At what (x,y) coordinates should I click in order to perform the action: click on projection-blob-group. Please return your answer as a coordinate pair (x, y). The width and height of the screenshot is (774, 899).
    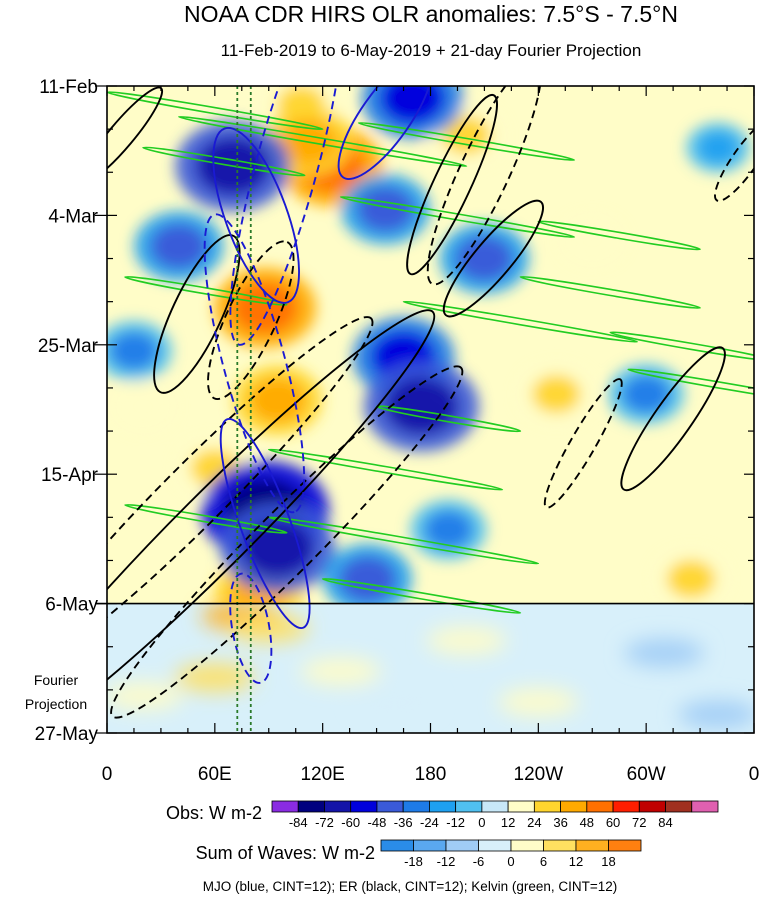
    Looking at the image, I should click on (430, 665).